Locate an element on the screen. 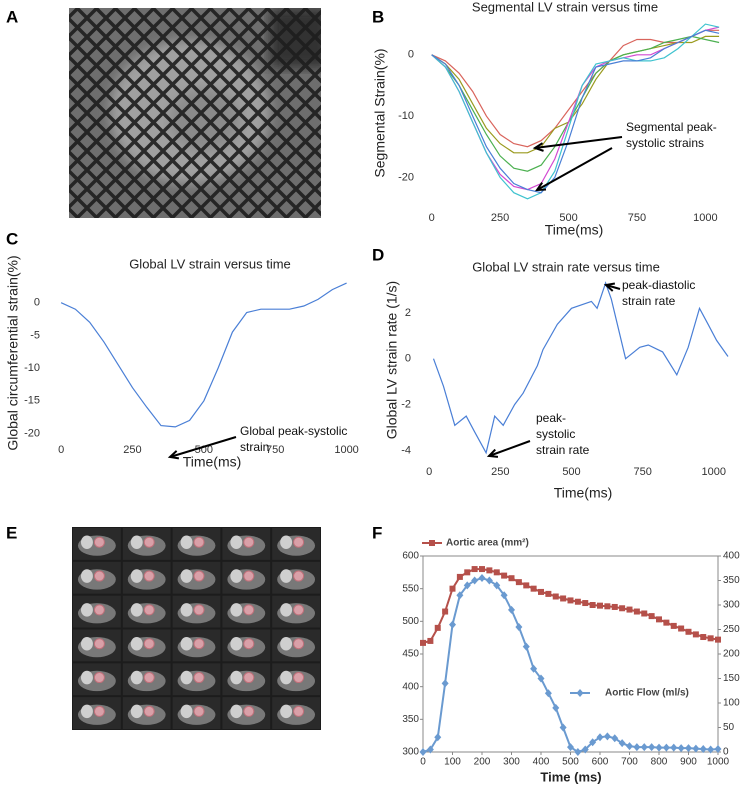  legend-marker is located at coordinates (580, 693).